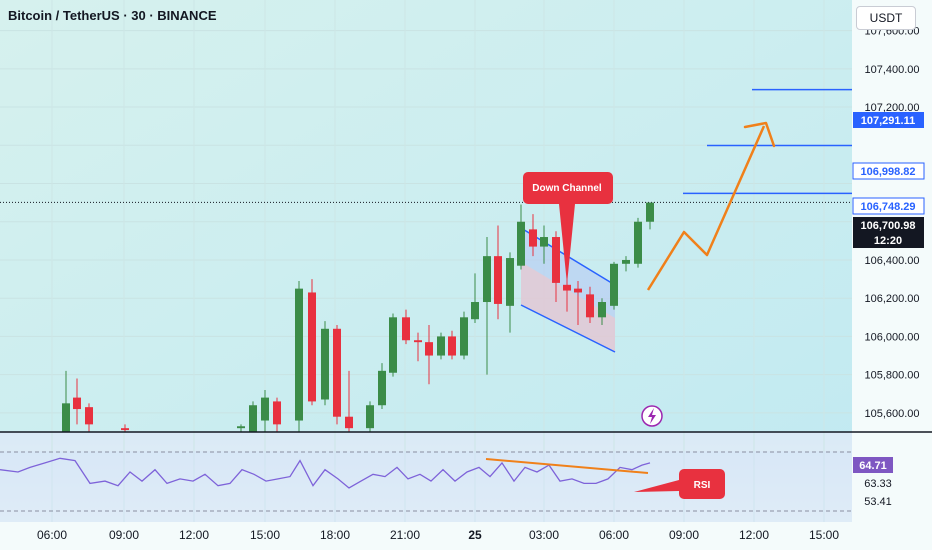  I want to click on price-label: 106,700.98, so click(887, 226).